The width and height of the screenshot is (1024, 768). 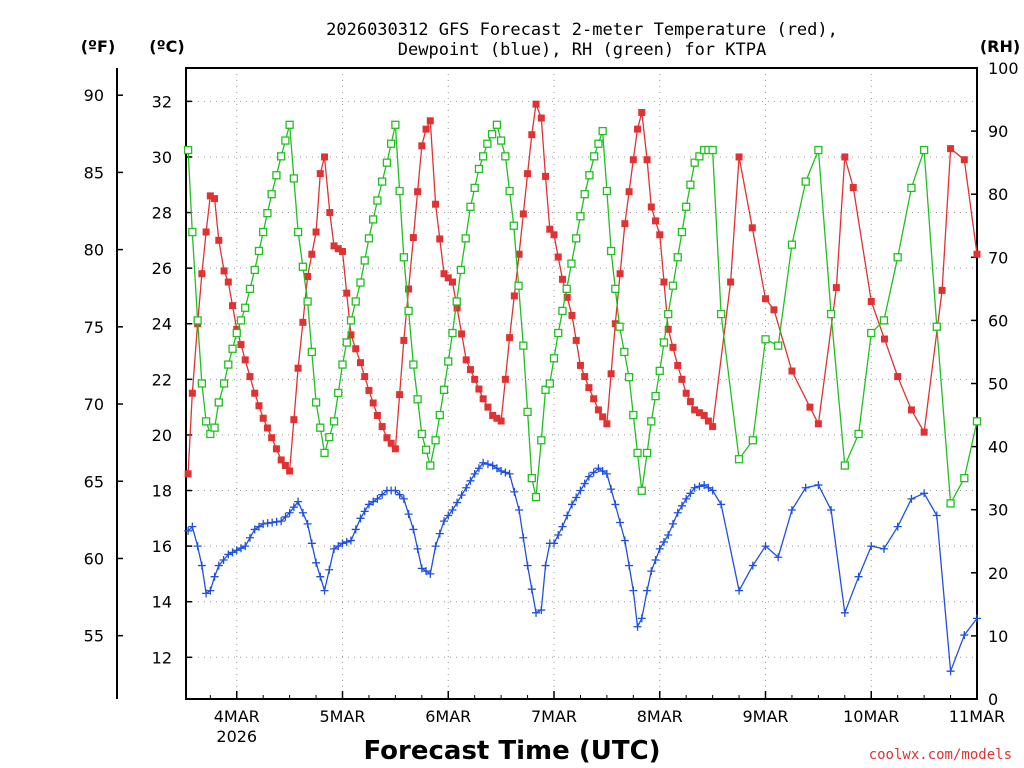 I want to click on rh-tick-label: 90, so click(x=998, y=131).